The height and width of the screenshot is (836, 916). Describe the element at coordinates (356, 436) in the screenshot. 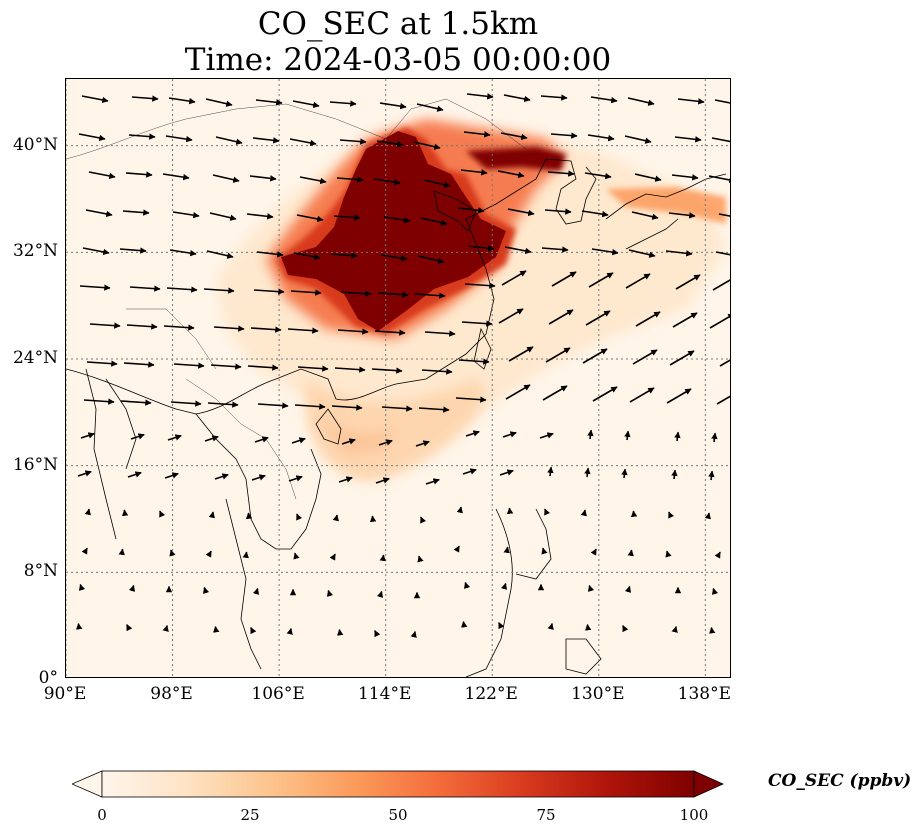

I see `plume-tail-south` at that location.